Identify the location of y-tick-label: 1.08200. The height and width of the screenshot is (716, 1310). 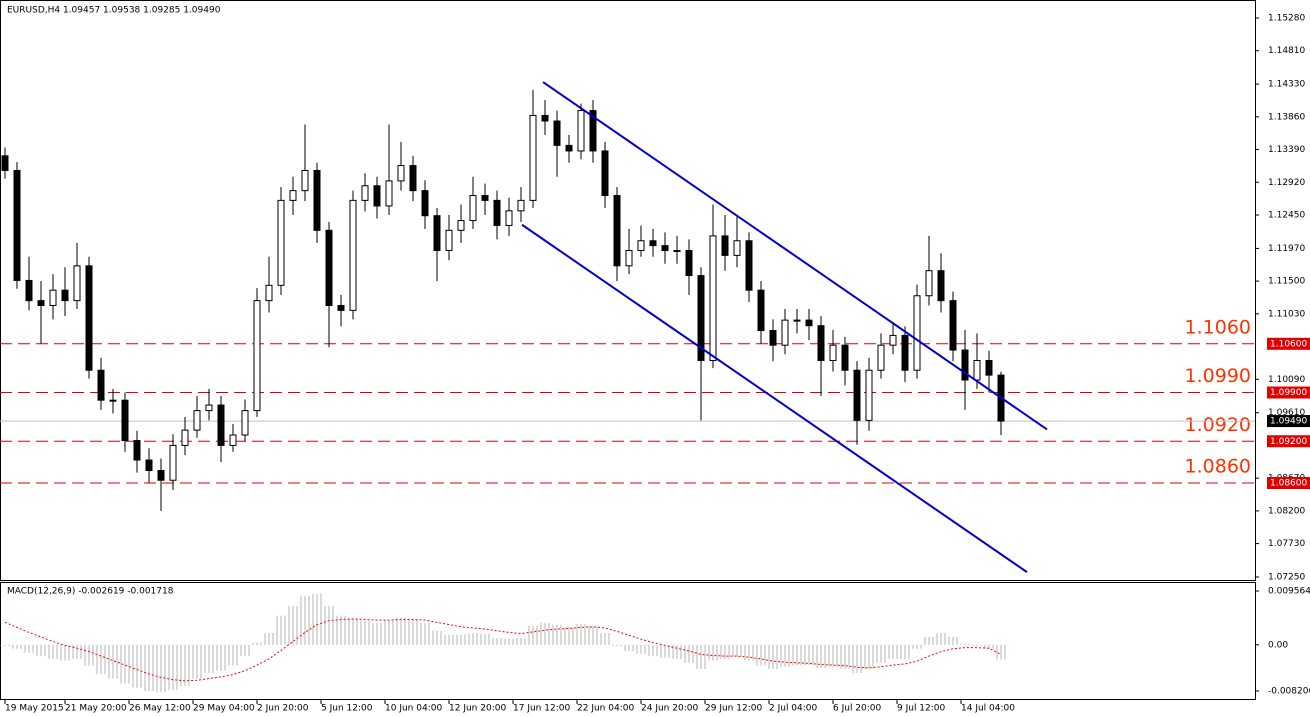
(1286, 511).